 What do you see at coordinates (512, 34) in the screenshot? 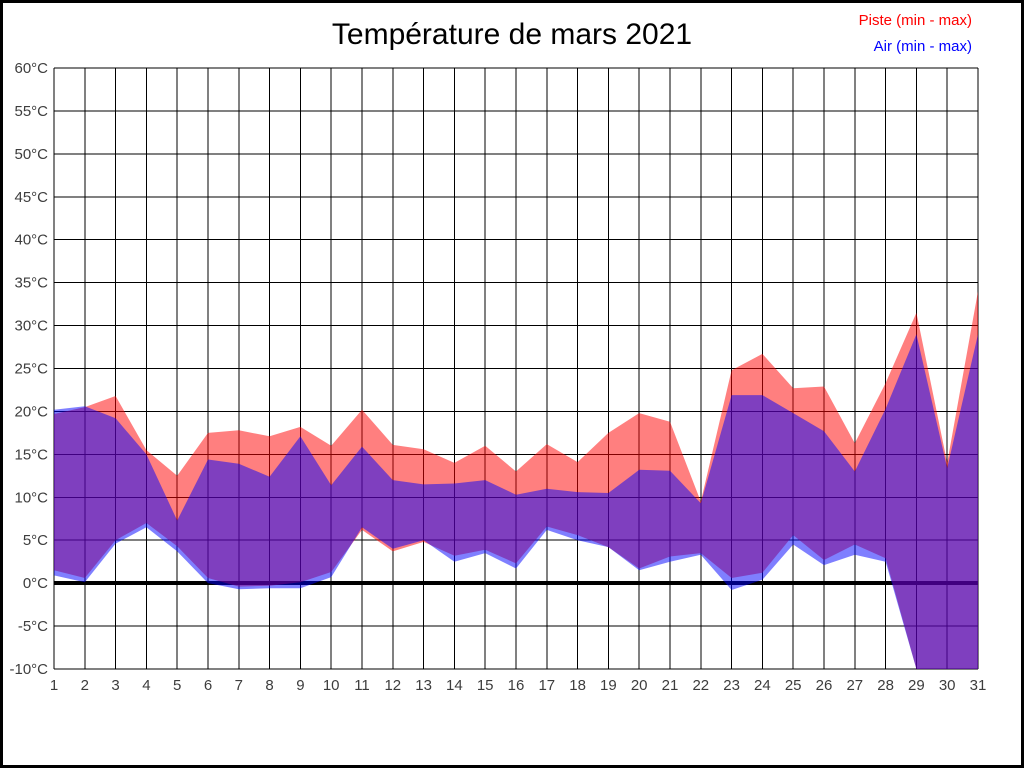
I see `chart-title: Température de mars 2021` at bounding box center [512, 34].